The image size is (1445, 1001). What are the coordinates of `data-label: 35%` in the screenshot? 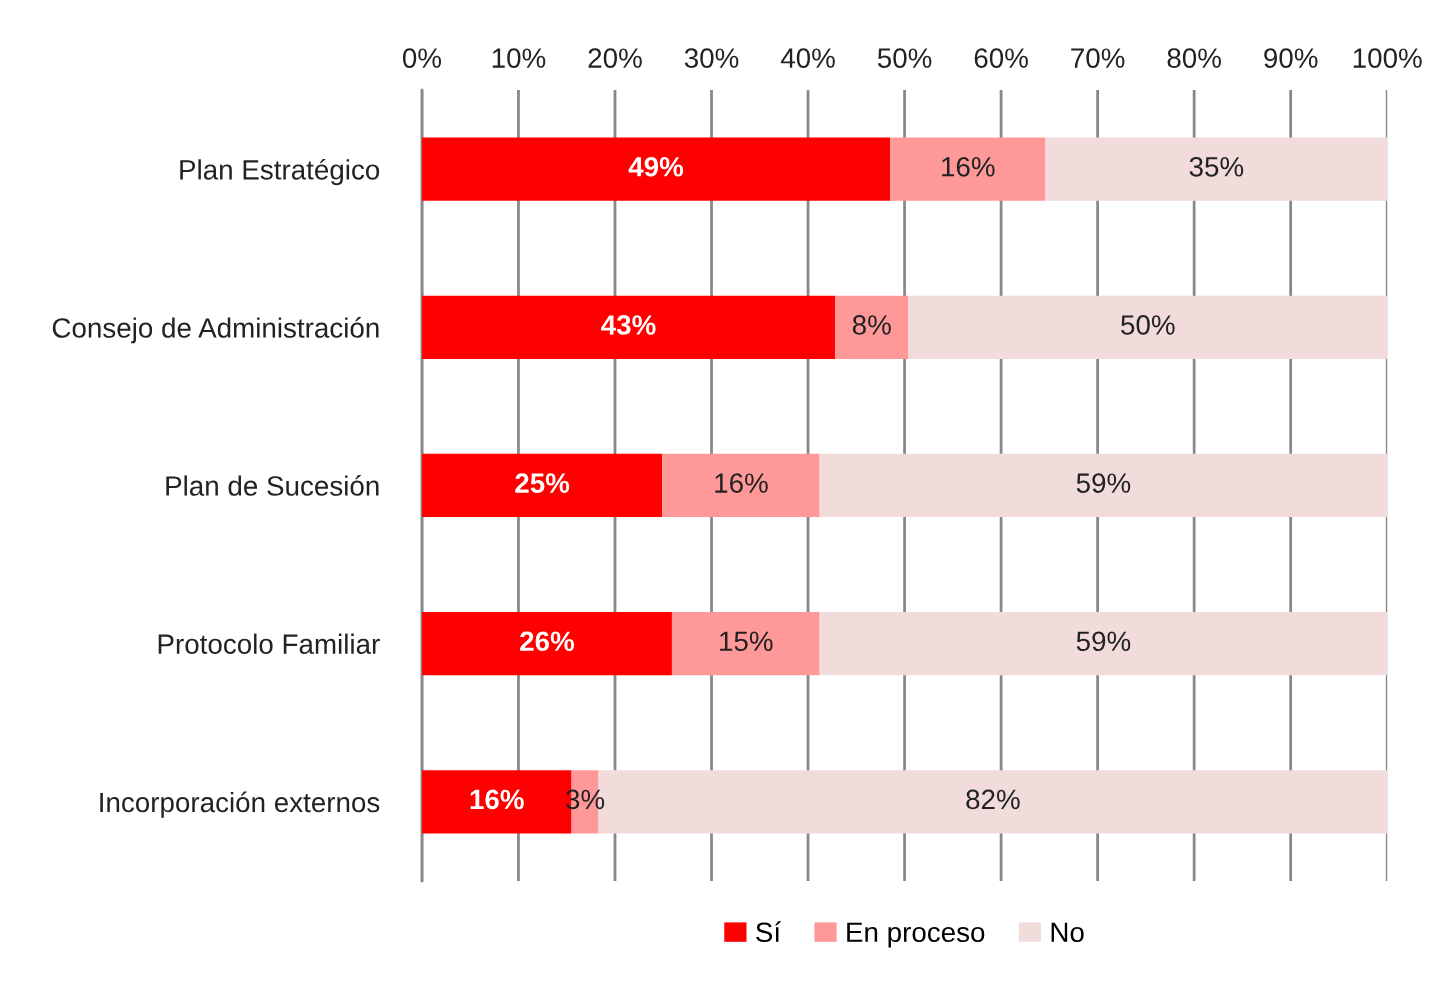 It's located at (1216, 166).